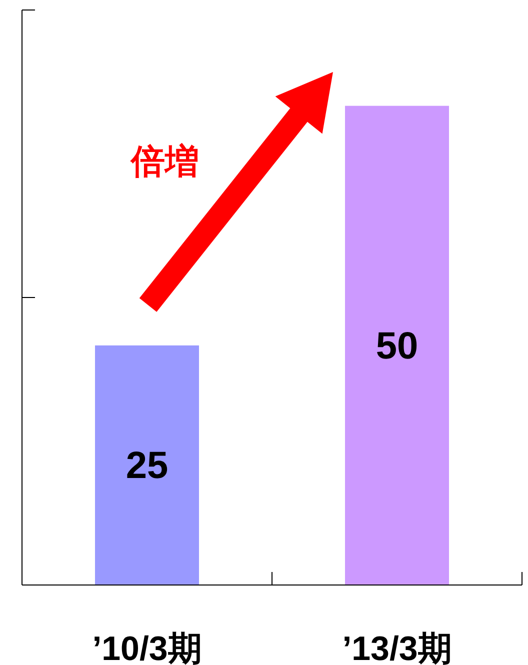  Describe the element at coordinates (147, 466) in the screenshot. I see `data-label: 25` at that location.